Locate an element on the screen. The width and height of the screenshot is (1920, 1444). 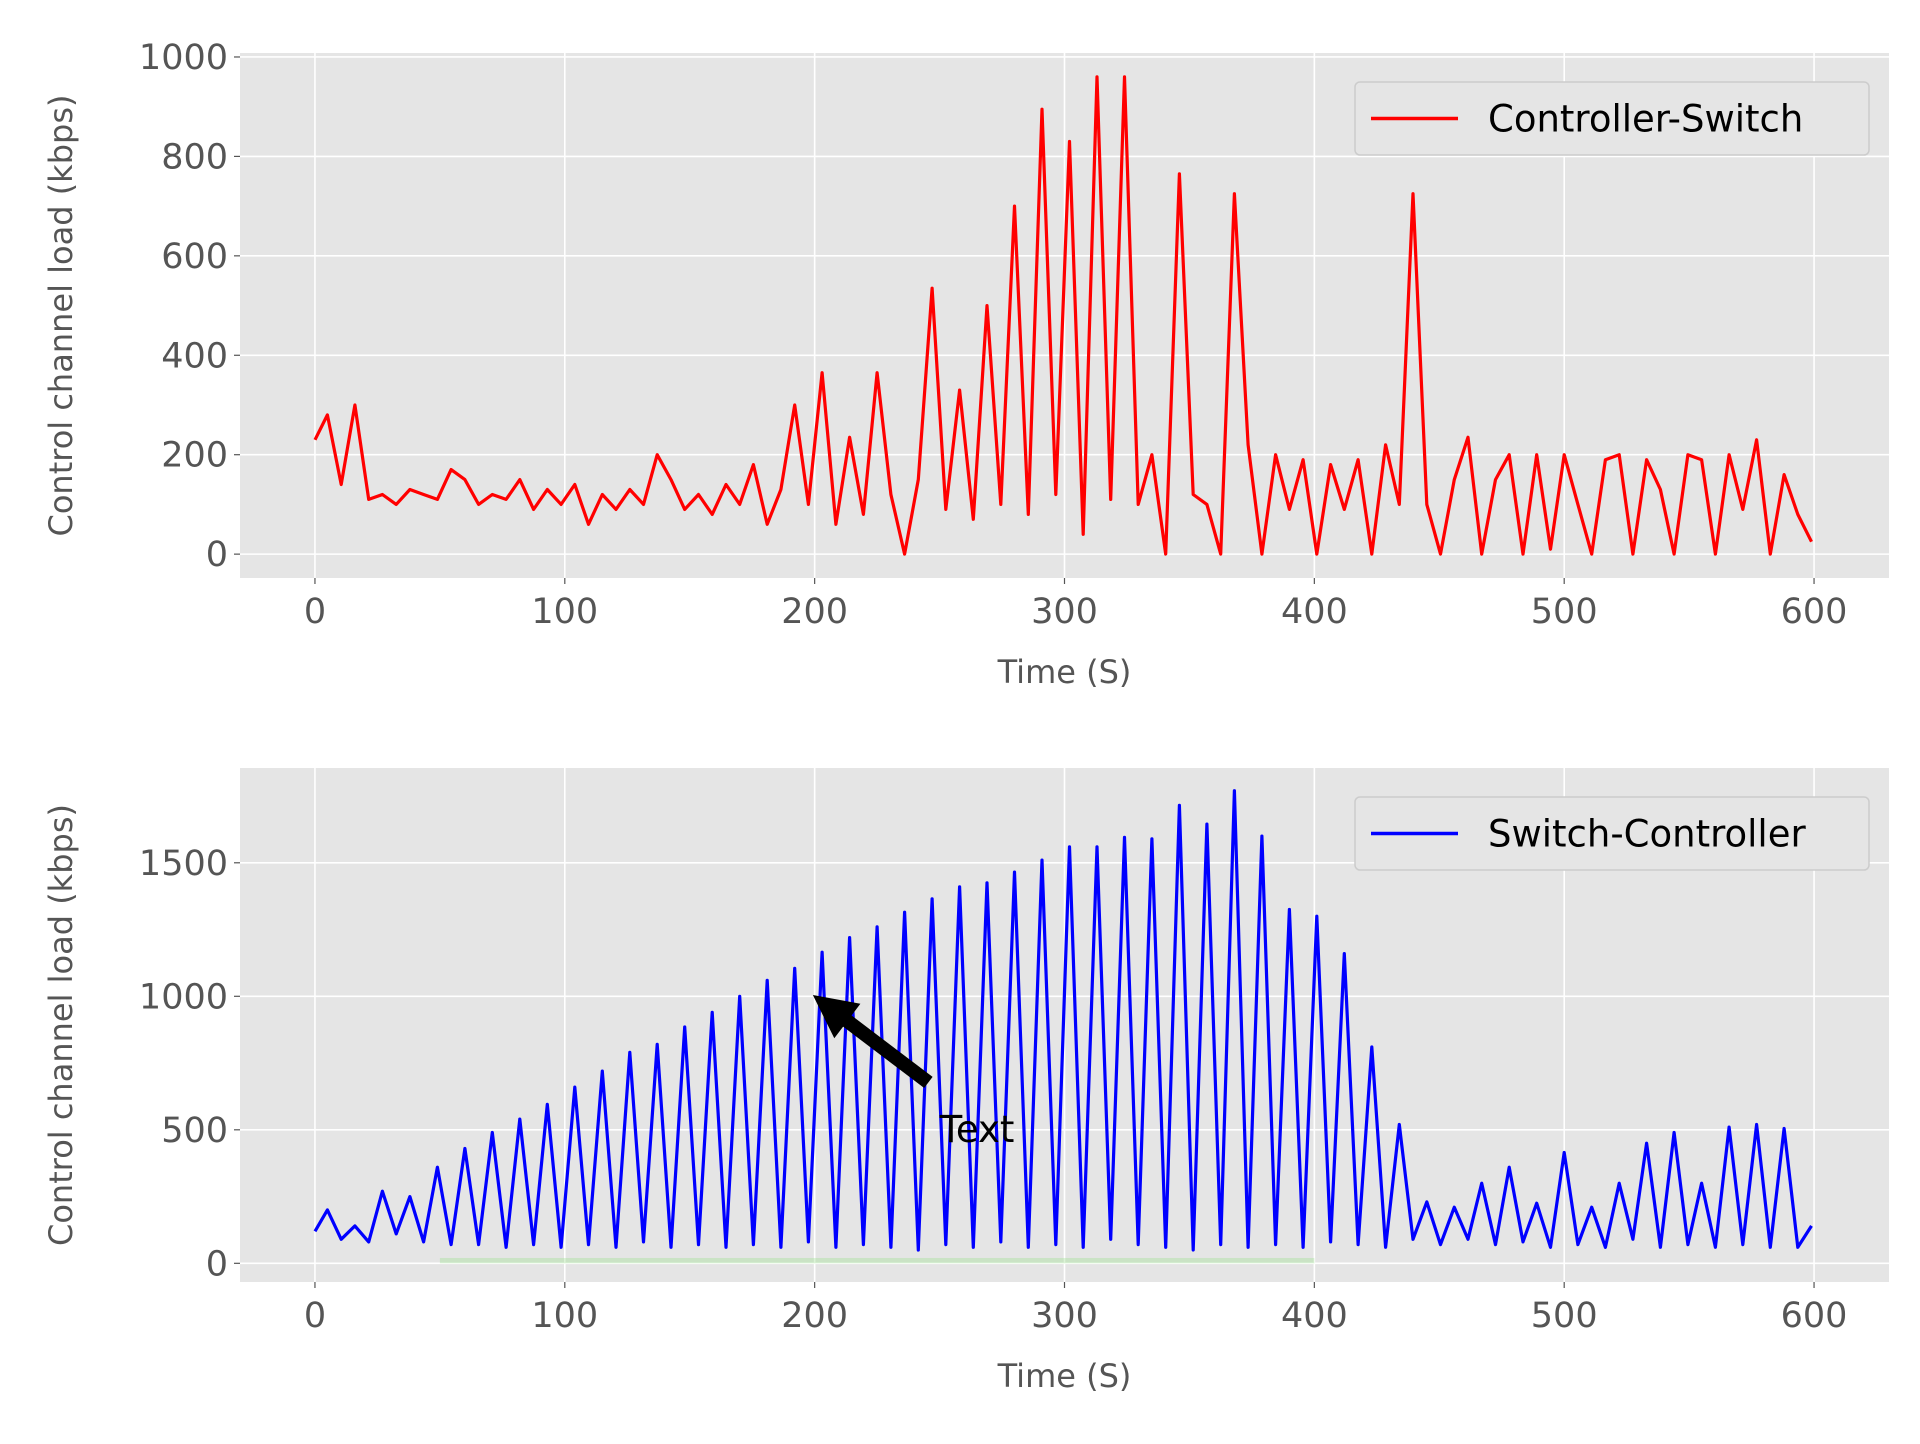
legend-label: Switch-Controller is located at coordinates (1647, 834).